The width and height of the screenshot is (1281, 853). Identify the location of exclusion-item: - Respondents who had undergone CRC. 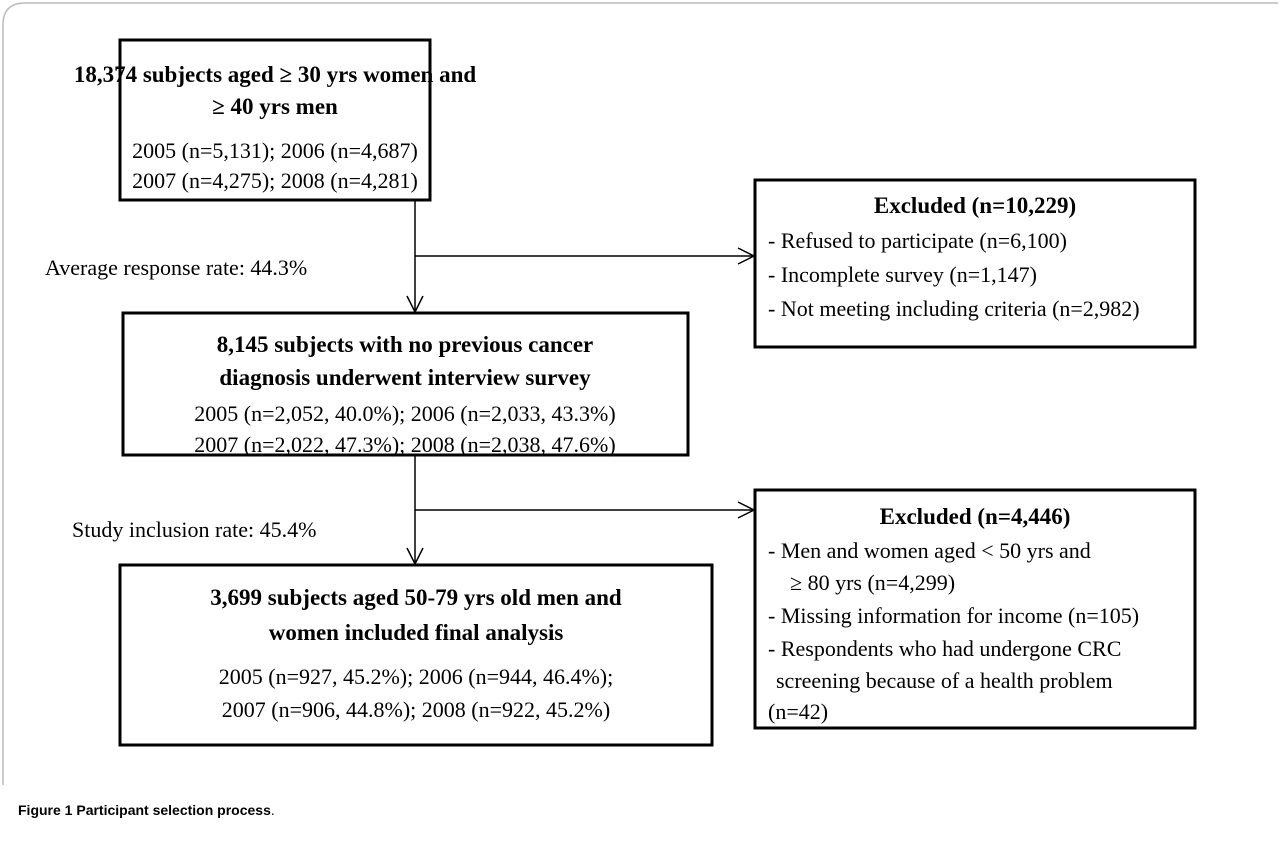
(944, 648).